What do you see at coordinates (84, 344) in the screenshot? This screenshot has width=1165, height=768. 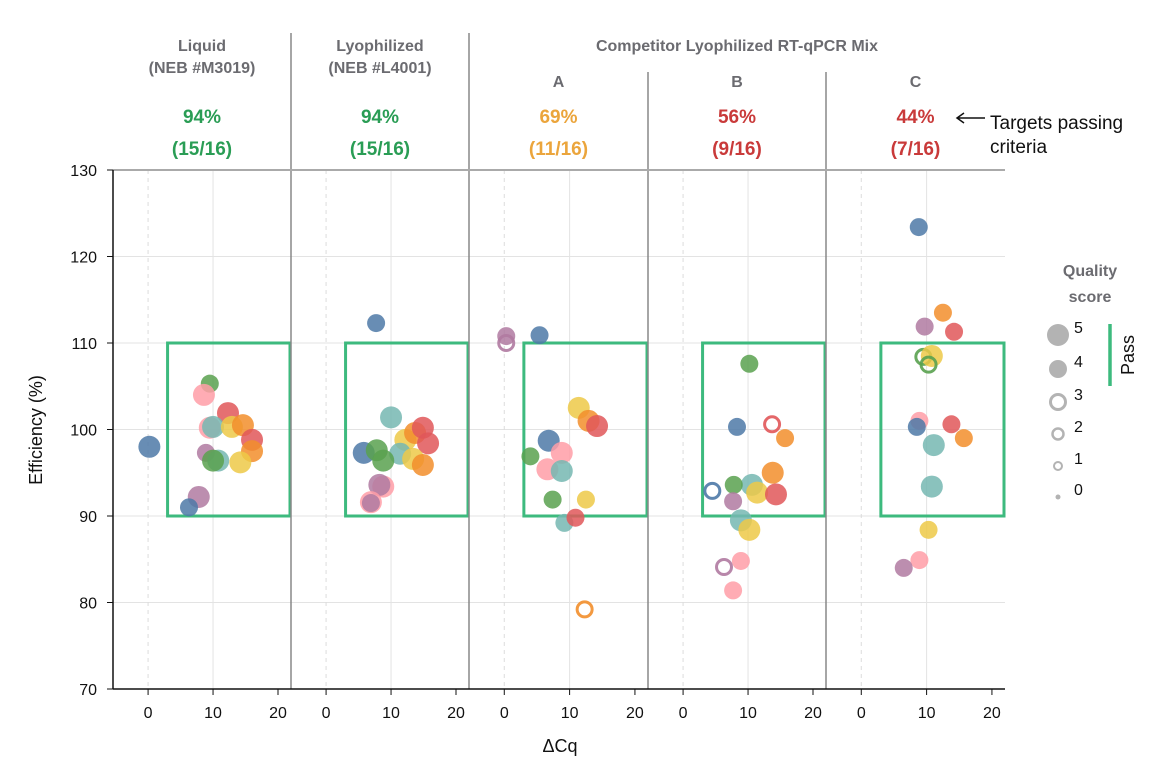 I see `y-tick-label: 110` at bounding box center [84, 344].